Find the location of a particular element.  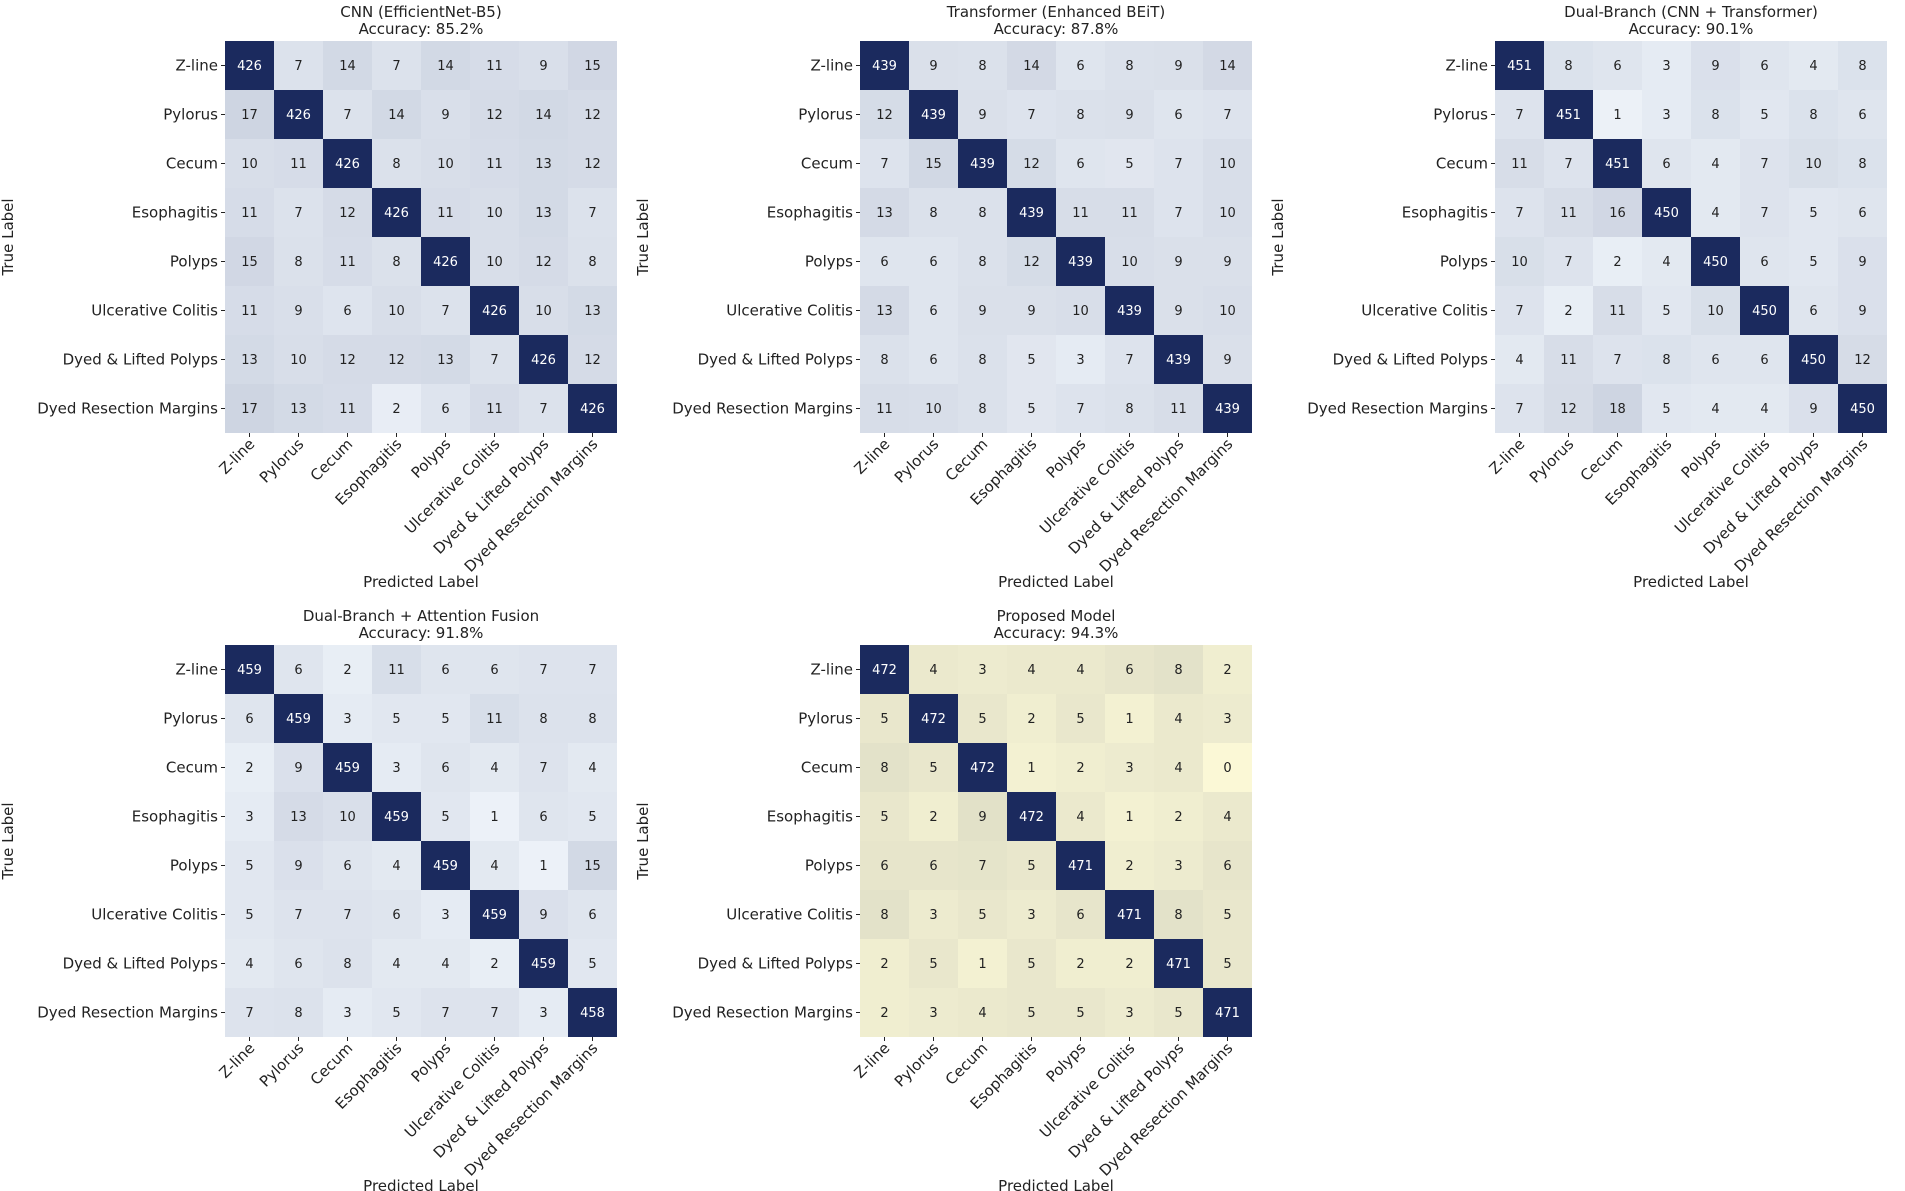

chart-subtitle: Accuracy: 87.8% is located at coordinates (1056, 29).